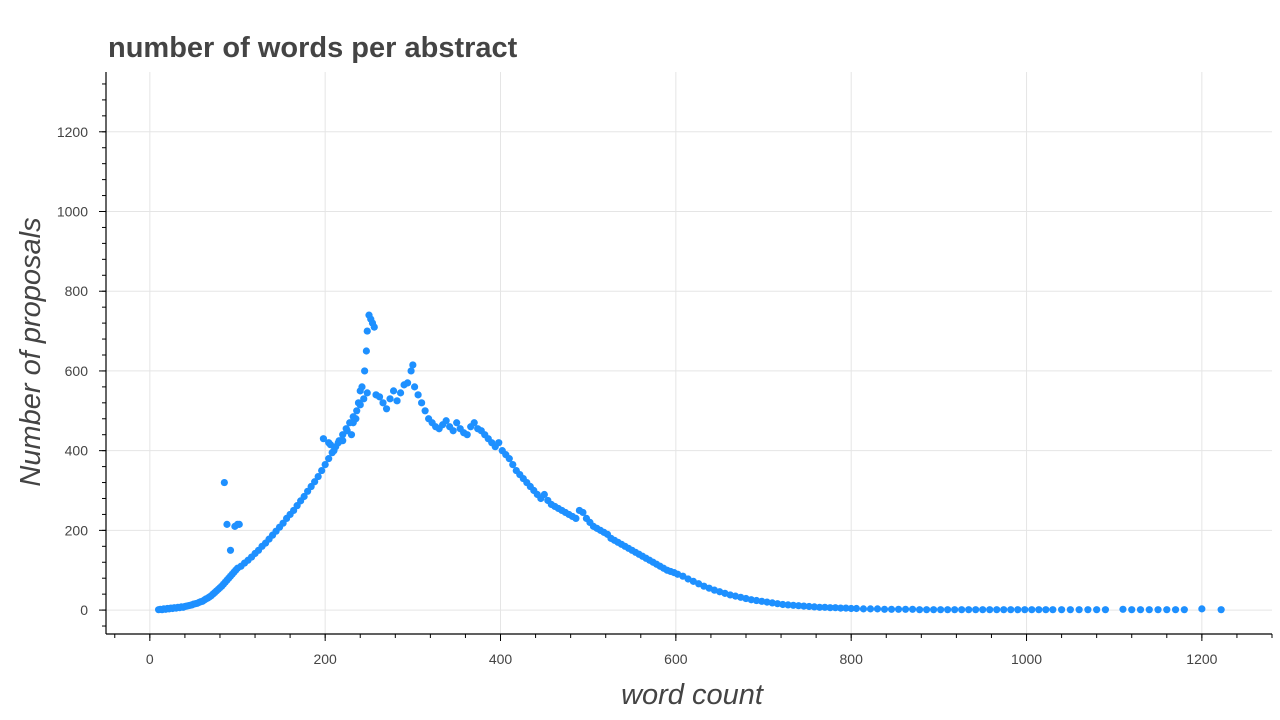 The width and height of the screenshot is (1280, 720). Describe the element at coordinates (84, 610) in the screenshot. I see `y-tick-label: 0` at that location.